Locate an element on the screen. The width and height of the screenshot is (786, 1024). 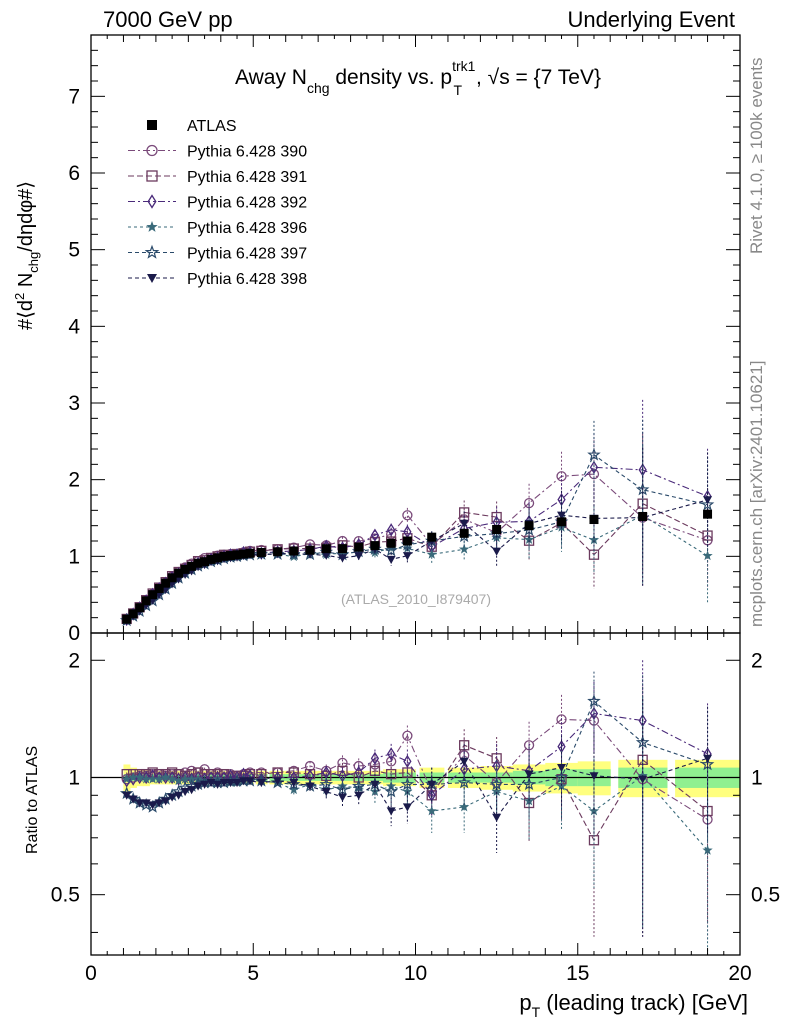
legend-label: Pythia 6.428 398 is located at coordinates (247, 279).